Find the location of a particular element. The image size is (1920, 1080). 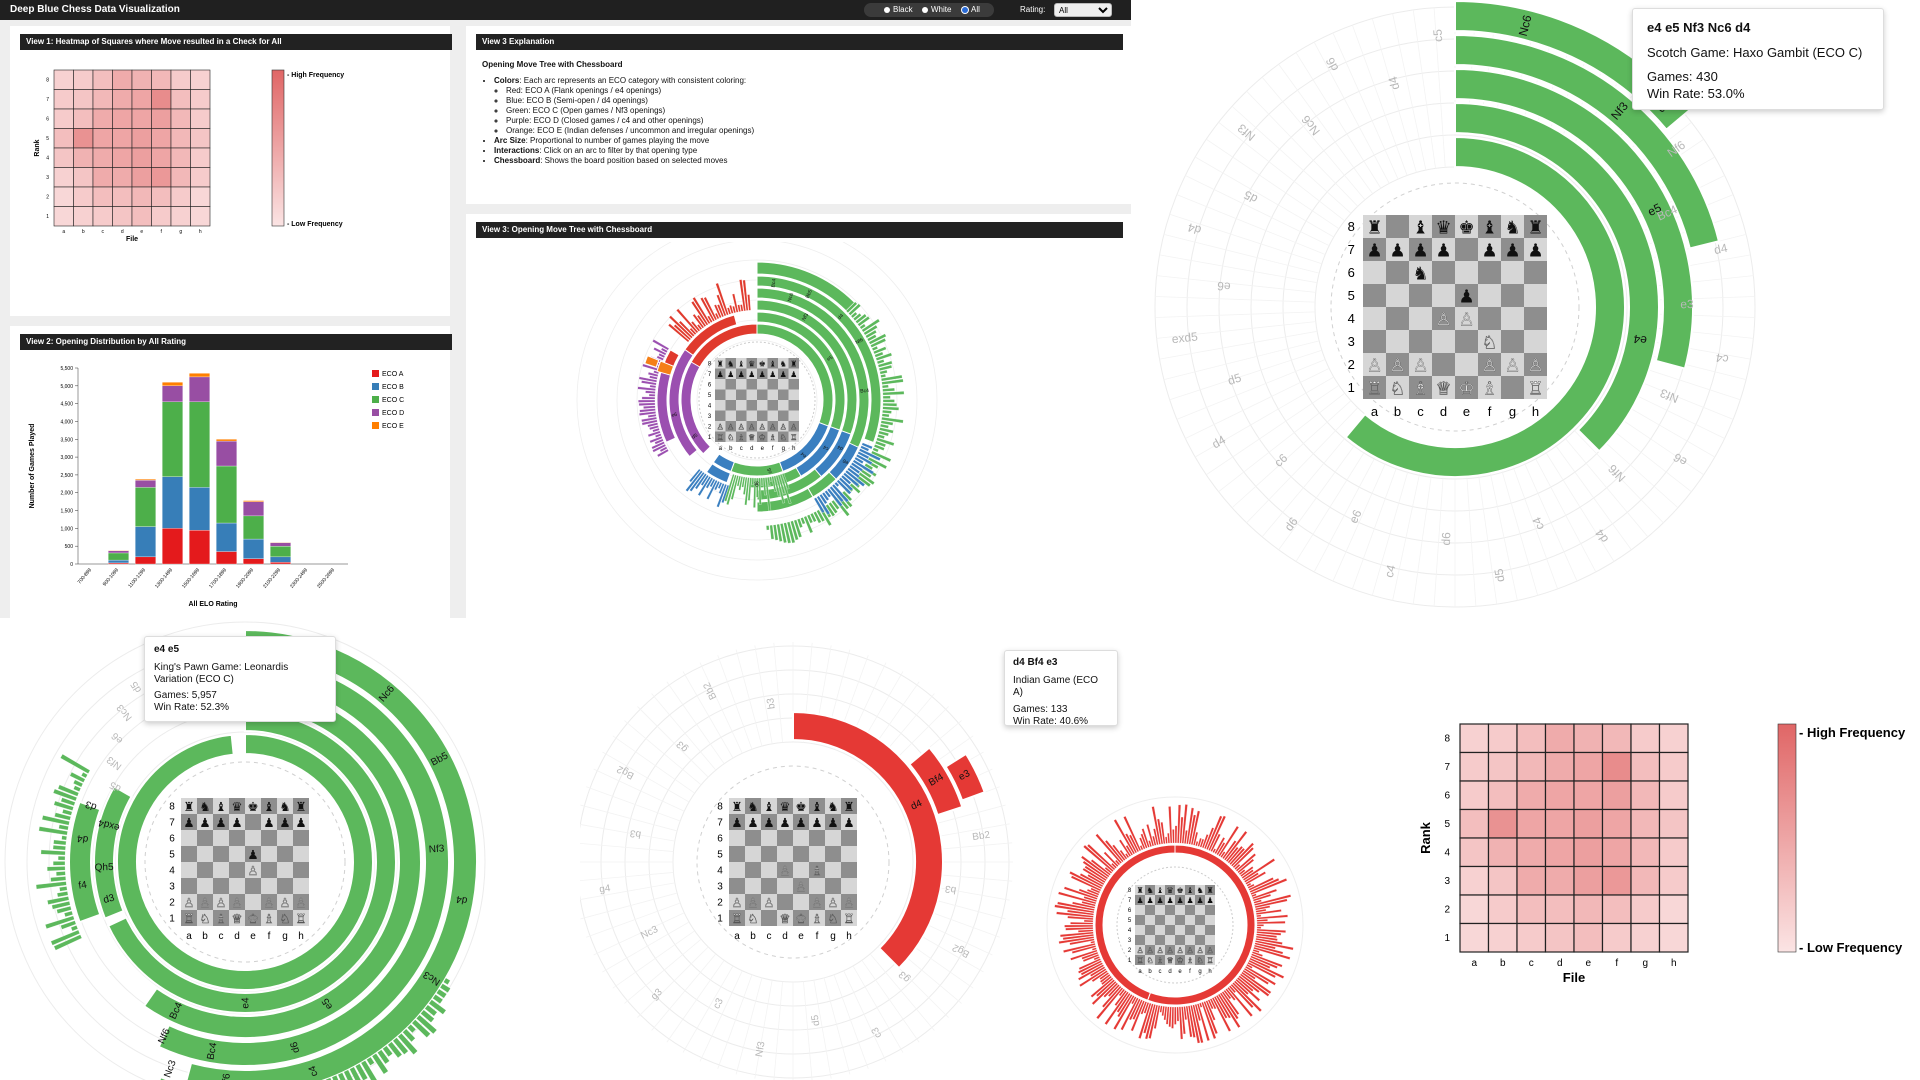

arc-label: d4 is located at coordinates (916, 805).